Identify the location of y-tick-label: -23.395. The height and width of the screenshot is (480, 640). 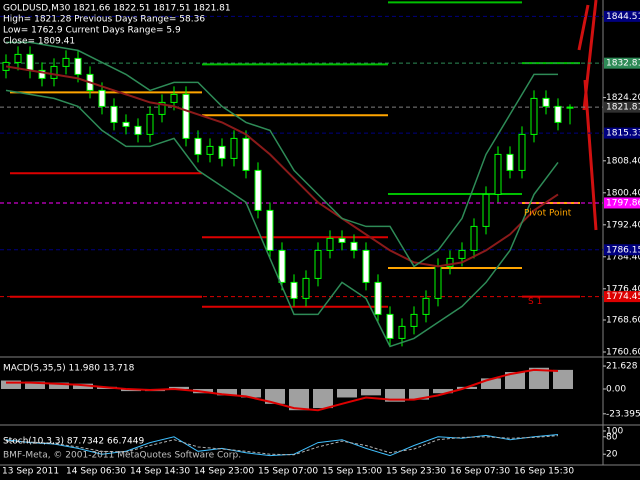
(623, 414).